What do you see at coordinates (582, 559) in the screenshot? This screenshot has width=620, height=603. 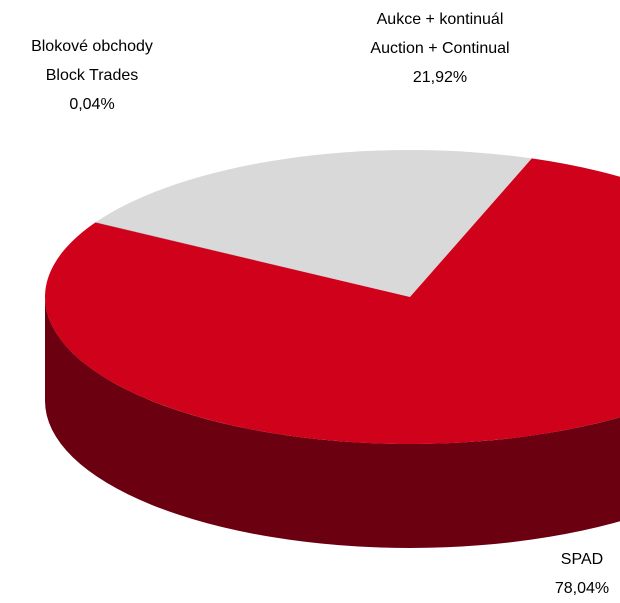 I see `slice-label: SPAD` at bounding box center [582, 559].